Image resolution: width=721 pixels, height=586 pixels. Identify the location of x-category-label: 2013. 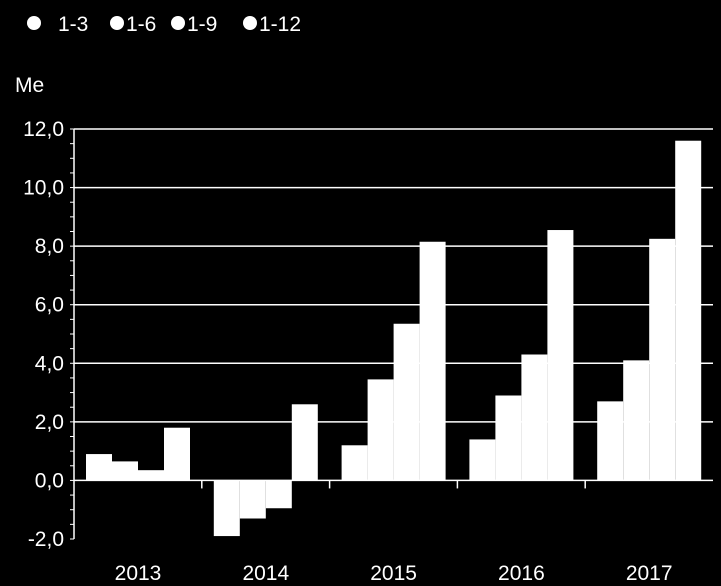
(138, 573).